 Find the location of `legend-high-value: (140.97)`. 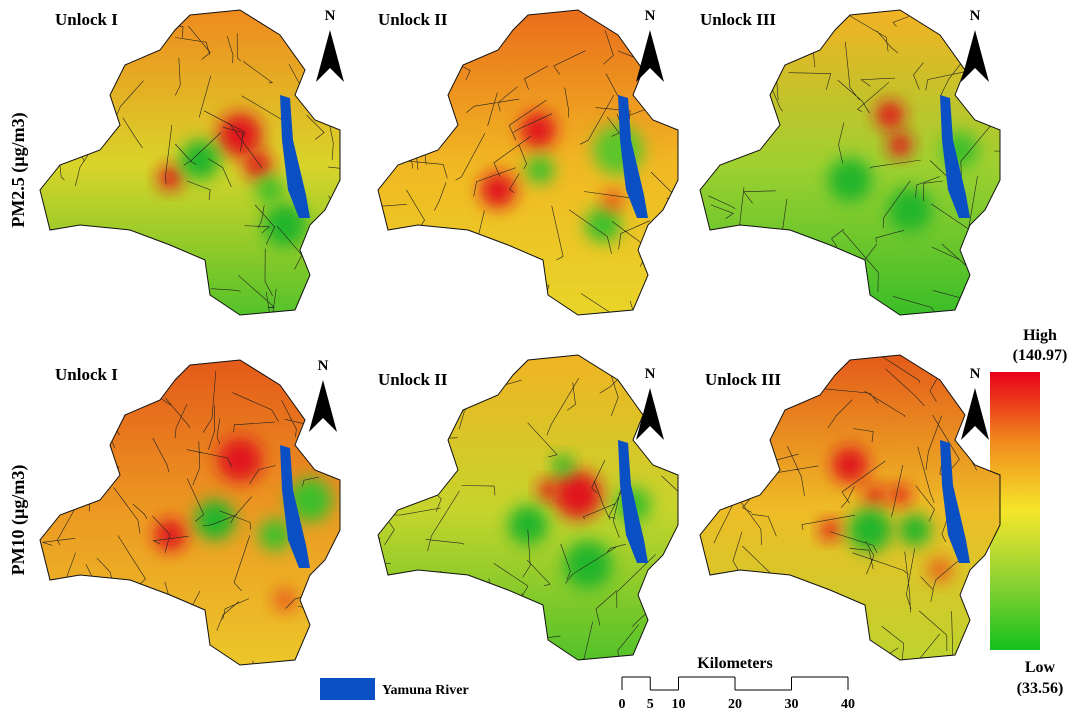

legend-high-value: (140.97) is located at coordinates (1040, 355).